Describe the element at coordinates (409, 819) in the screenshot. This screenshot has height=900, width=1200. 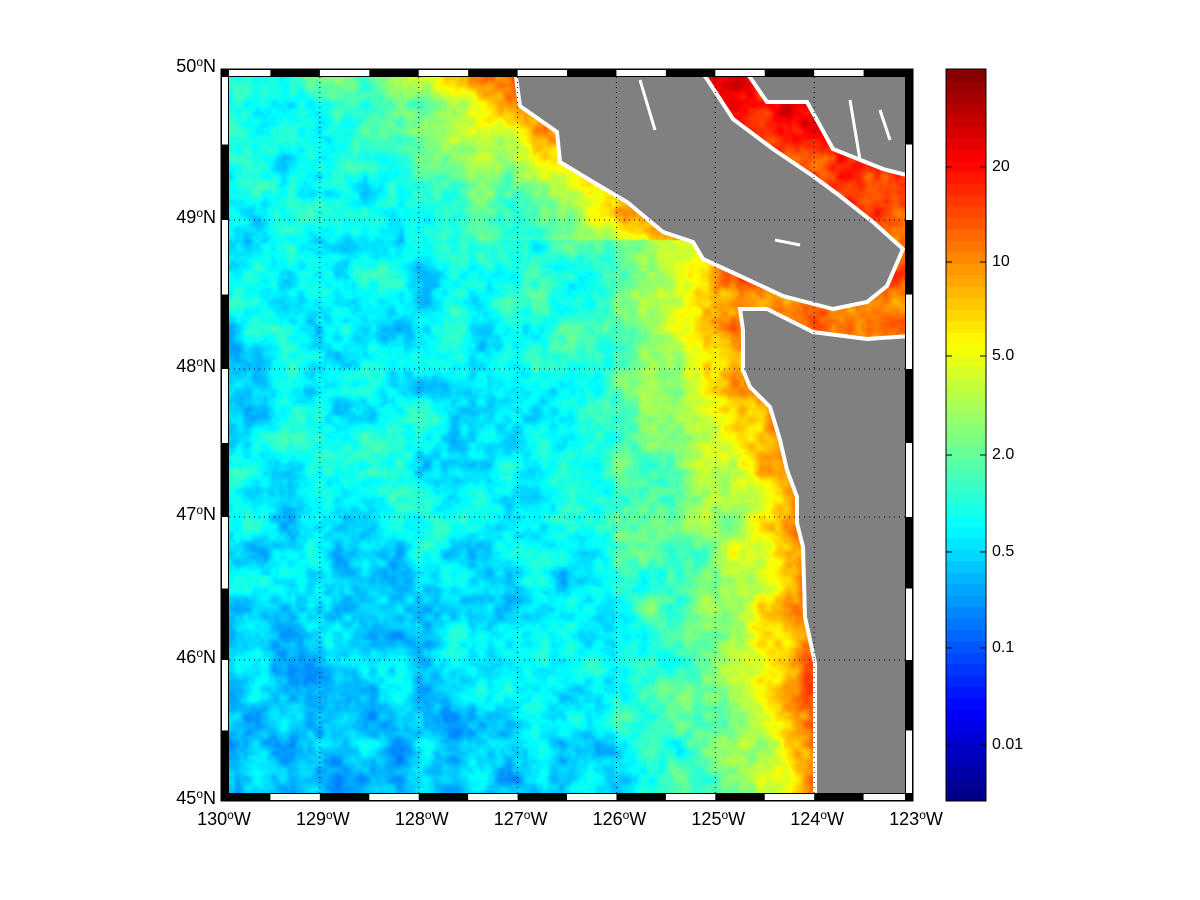
I see `label-degrees: 128` at that location.